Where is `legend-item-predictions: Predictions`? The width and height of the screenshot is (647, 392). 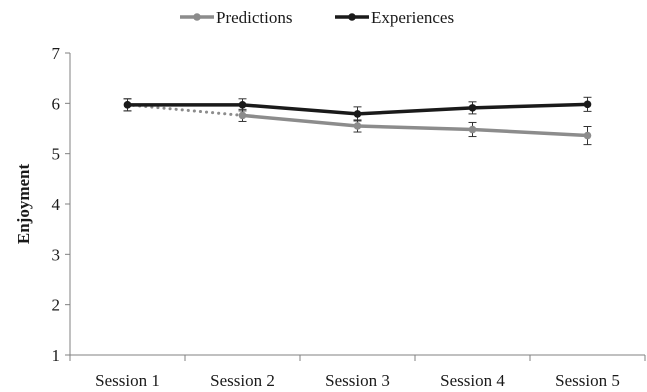 legend-item-predictions: Predictions is located at coordinates (236, 17).